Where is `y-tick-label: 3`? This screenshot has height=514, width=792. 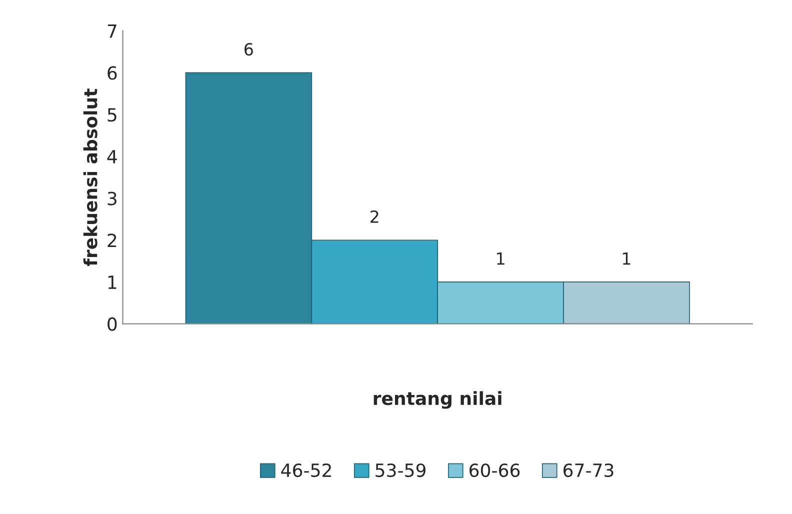 y-tick-label: 3 is located at coordinates (112, 199).